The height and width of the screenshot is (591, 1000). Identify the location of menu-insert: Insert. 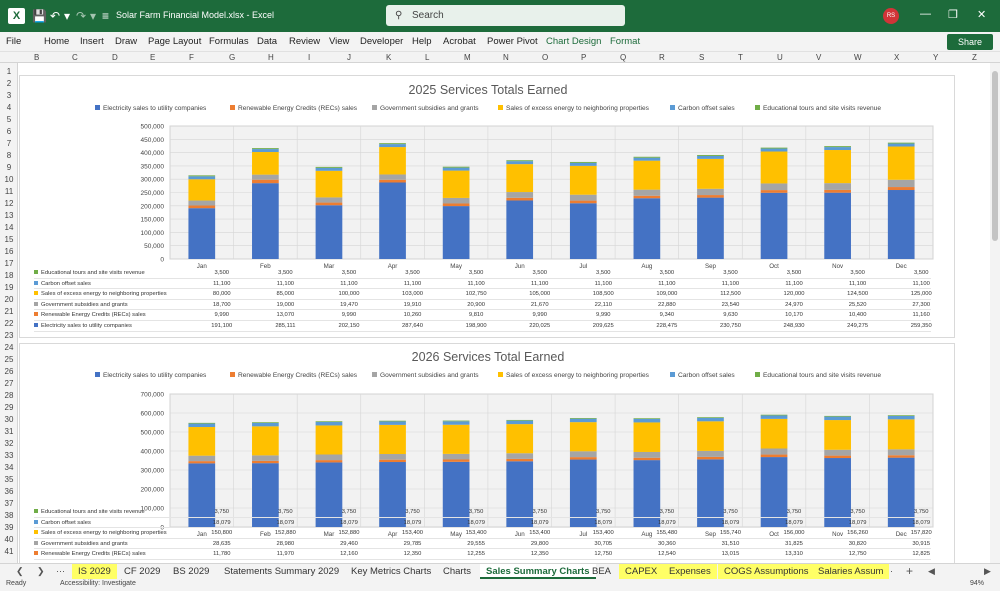
(92, 41).